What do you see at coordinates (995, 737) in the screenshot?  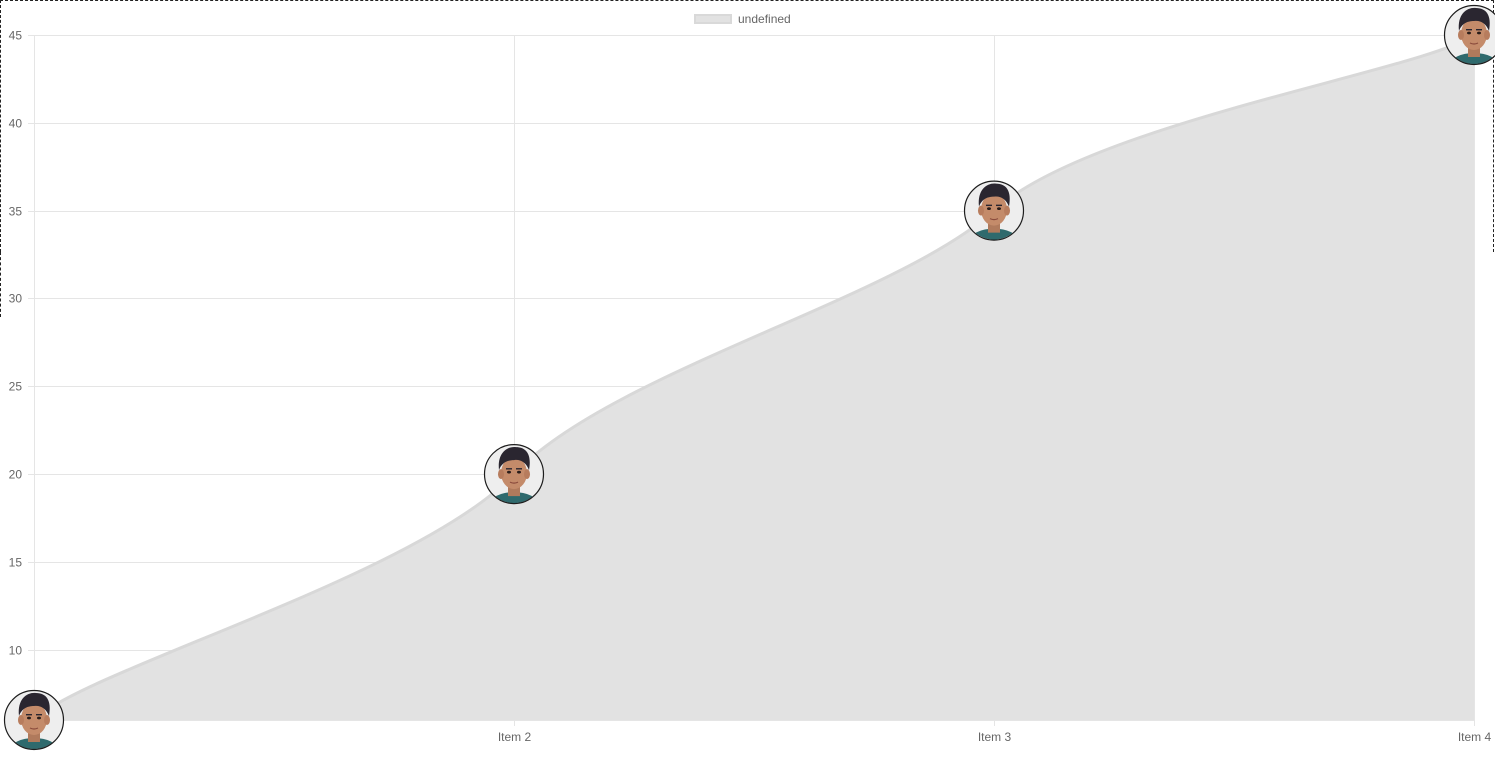 I see `x-tick-label: Item 3` at bounding box center [995, 737].